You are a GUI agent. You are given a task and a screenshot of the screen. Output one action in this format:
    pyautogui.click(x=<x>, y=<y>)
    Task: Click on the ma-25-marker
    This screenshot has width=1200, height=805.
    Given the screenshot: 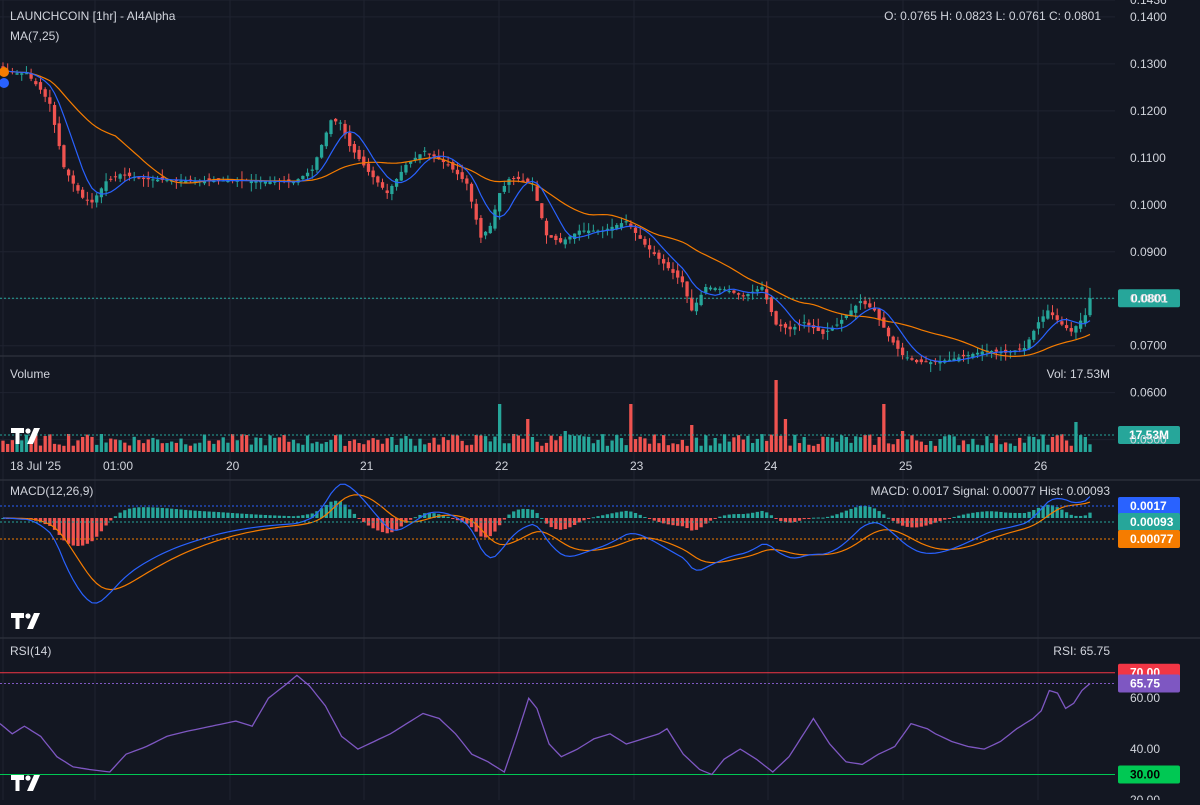 What is the action you would take?
    pyautogui.click(x=4, y=72)
    